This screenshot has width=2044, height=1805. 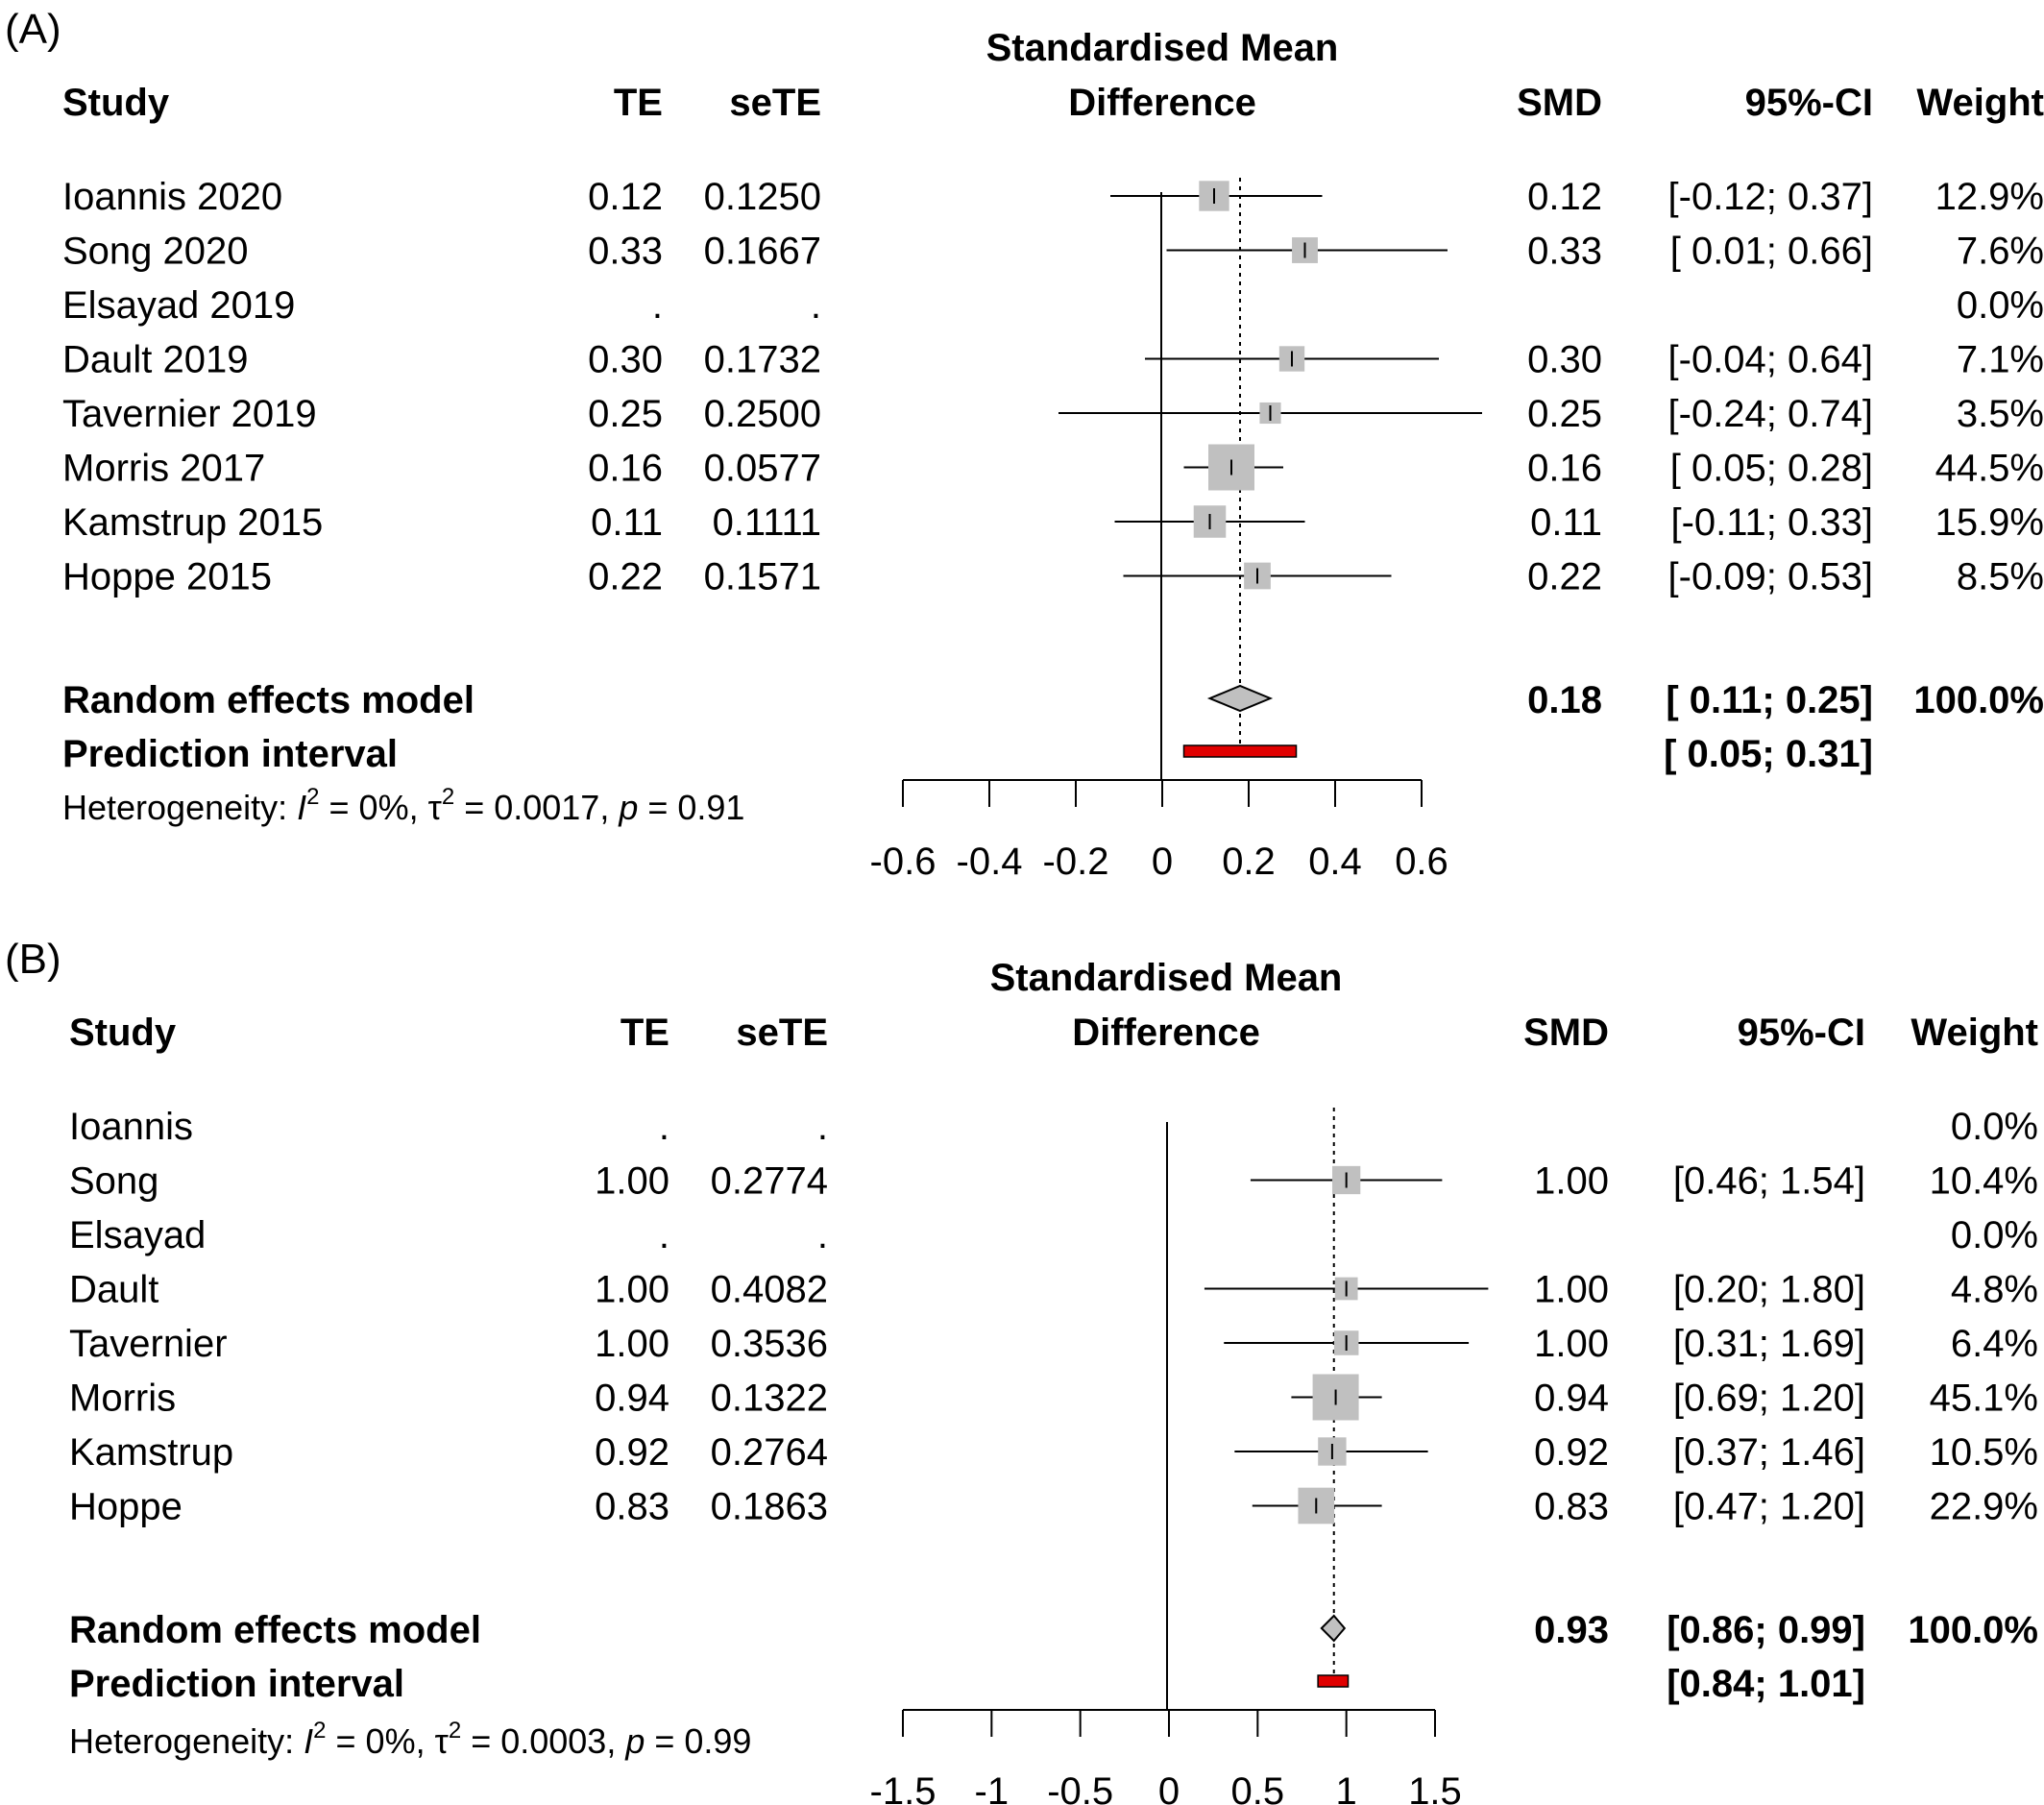 What do you see at coordinates (2000, 577) in the screenshot?
I see `study-weight: 8.5%` at bounding box center [2000, 577].